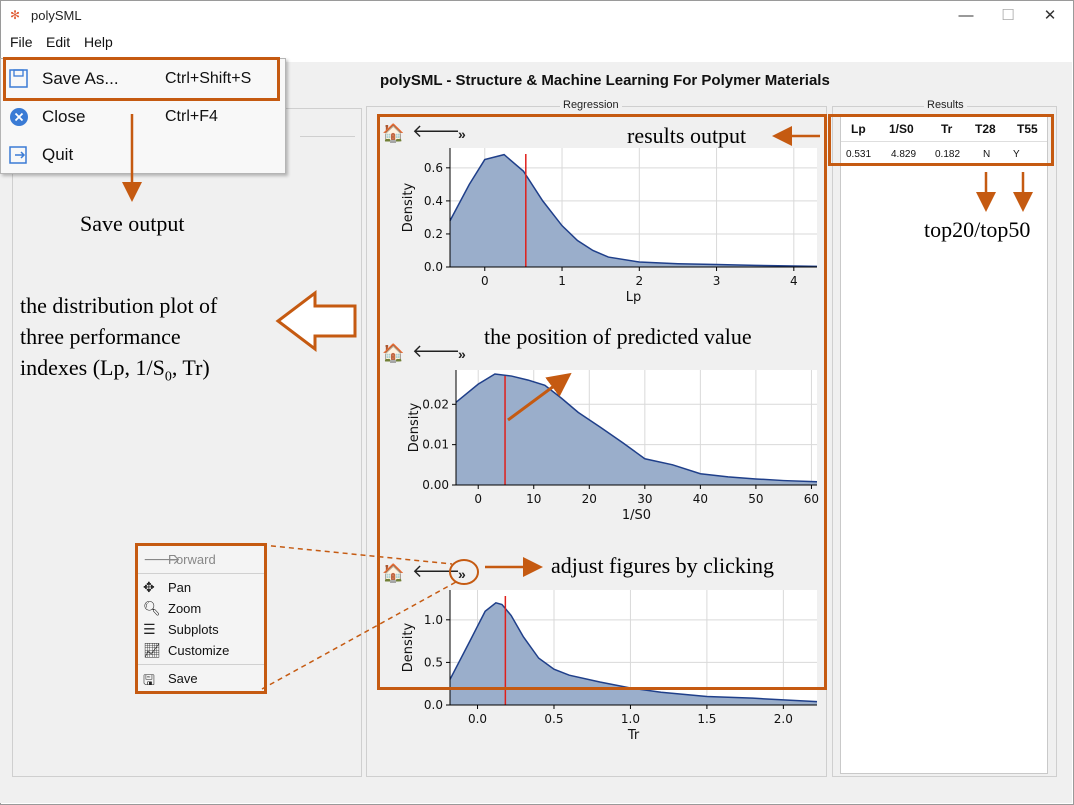  Describe the element at coordinates (435, 404) in the screenshot. I see `y-tick-label: 0.02` at that location.